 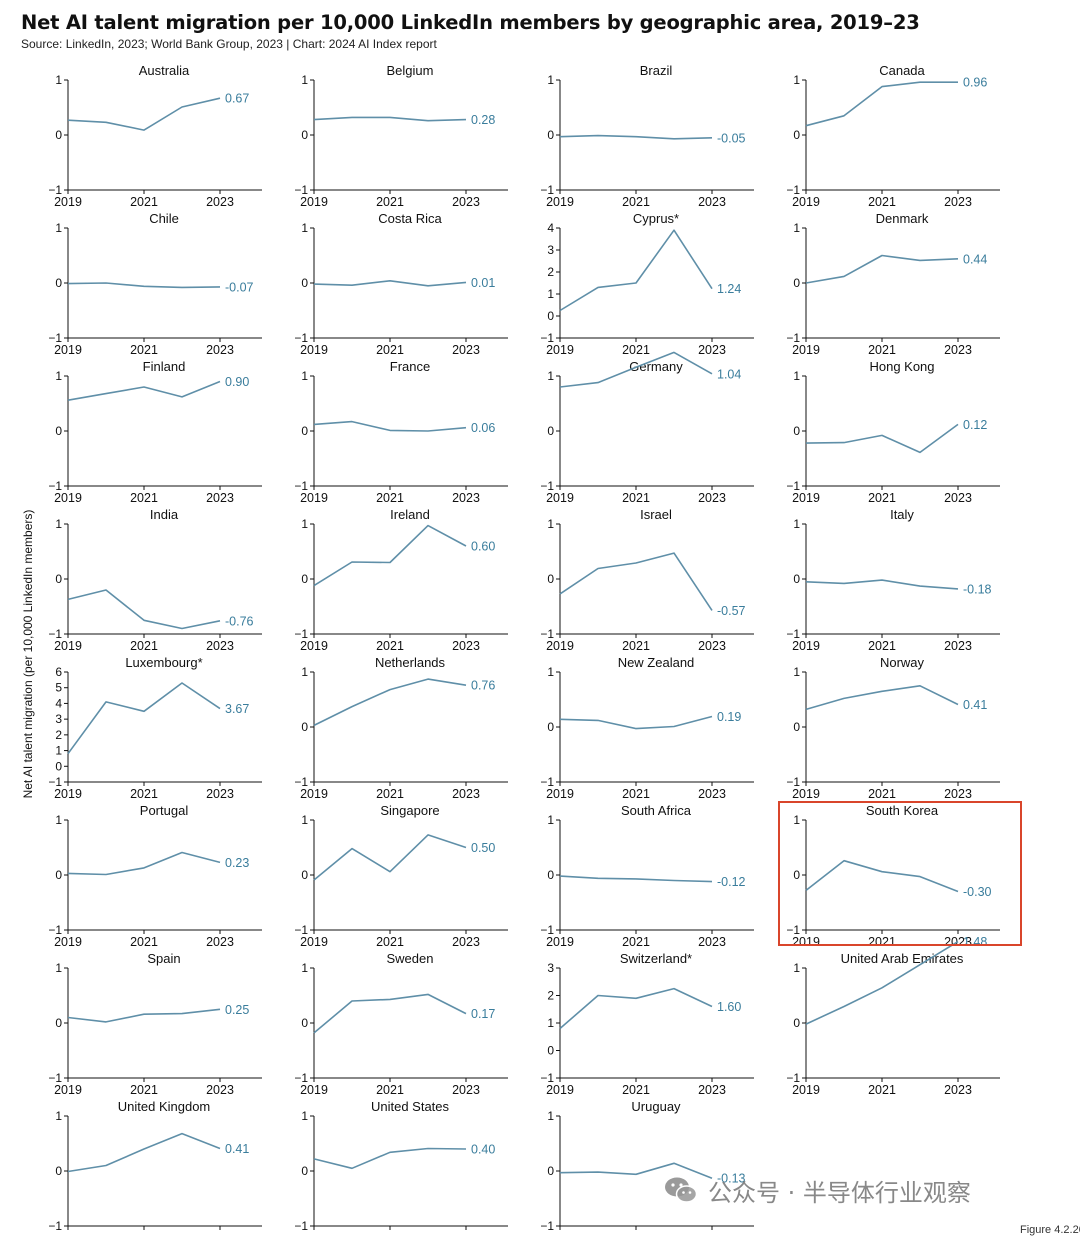 What do you see at coordinates (410, 662) in the screenshot?
I see `panel-title: Netherlands` at bounding box center [410, 662].